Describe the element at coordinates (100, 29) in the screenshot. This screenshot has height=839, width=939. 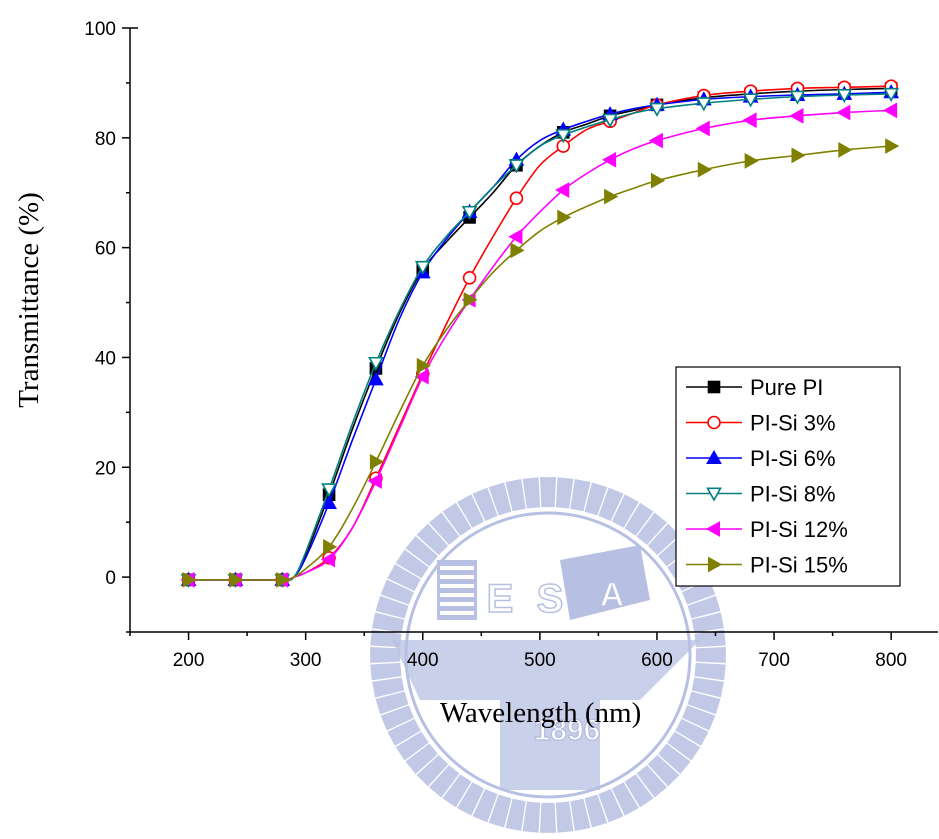
I see `y-tick-label: 100` at that location.